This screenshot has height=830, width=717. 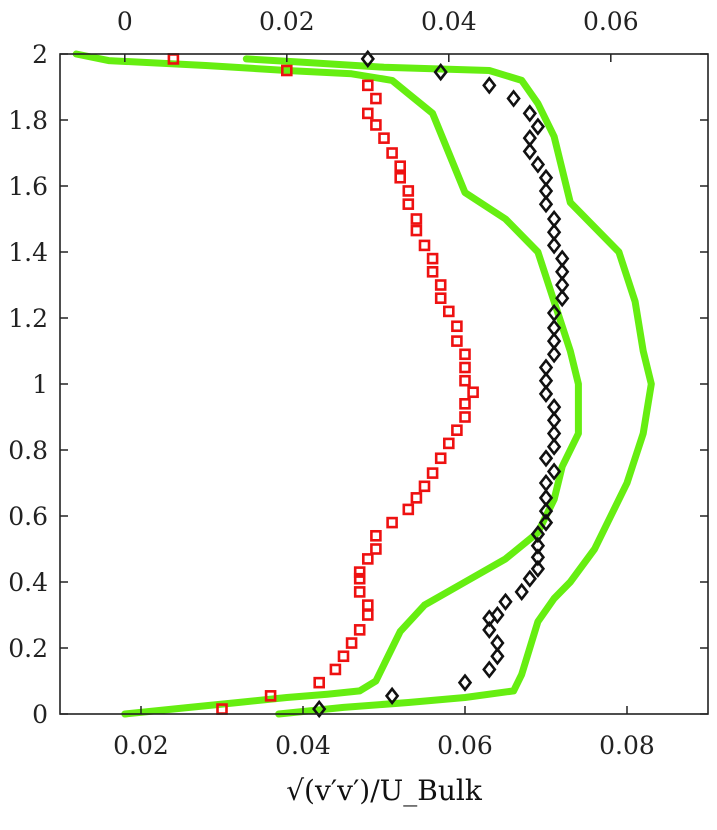 What do you see at coordinates (384, 733) in the screenshot?
I see `bottom-x-axis: 0.02 0.04 0.06 0.08` at bounding box center [384, 733].